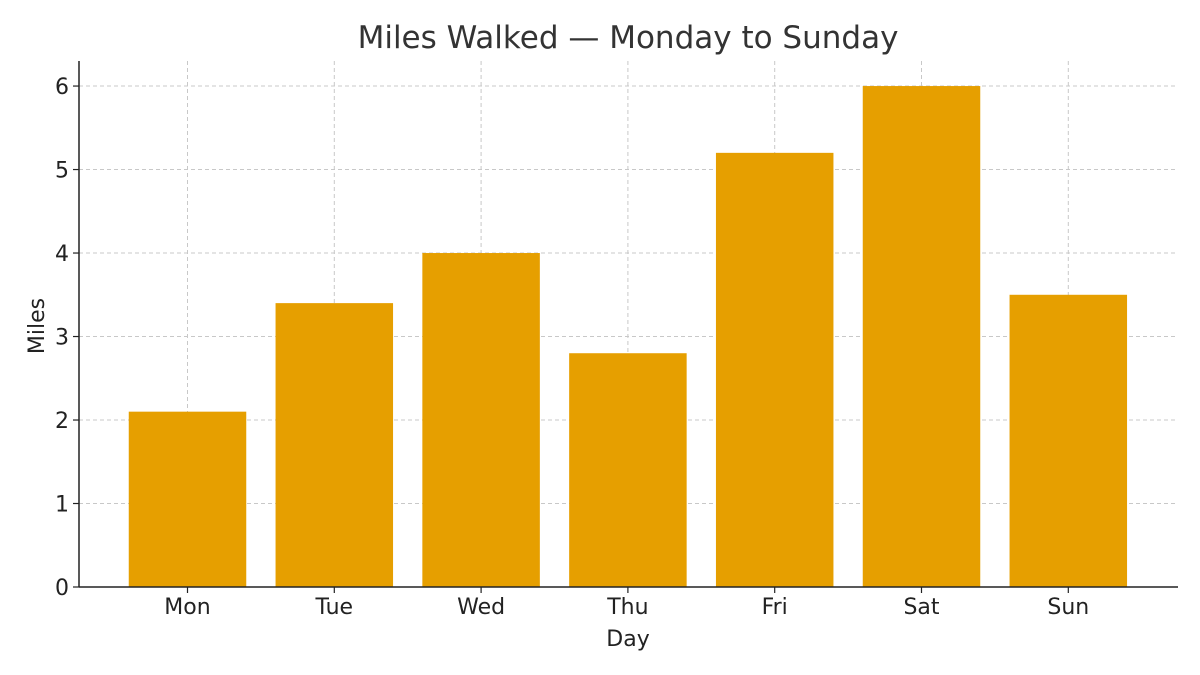 The width and height of the screenshot is (1200, 675). Describe the element at coordinates (187, 607) in the screenshot. I see `x-tick-label: Mon` at that location.